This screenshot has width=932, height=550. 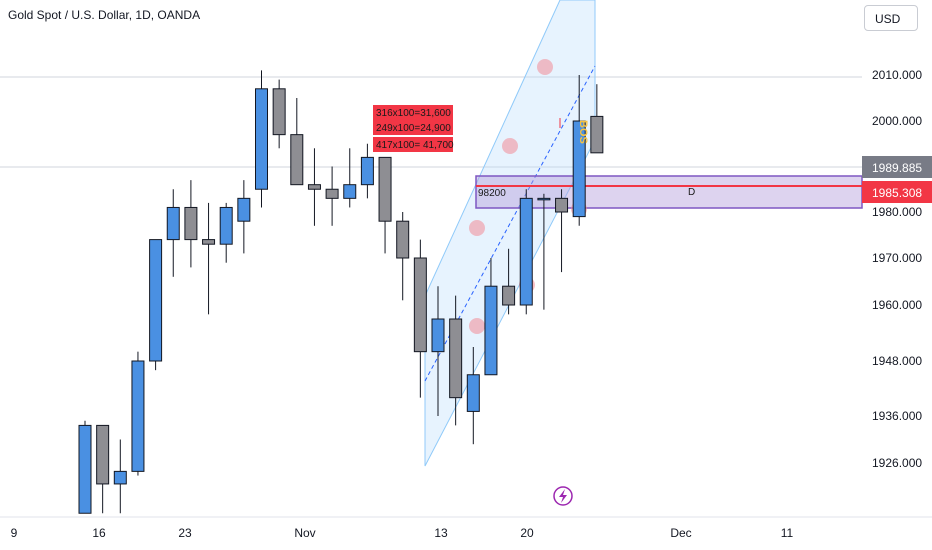 What do you see at coordinates (583, 132) in the screenshot?
I see `bos-label: BOS` at bounding box center [583, 132].